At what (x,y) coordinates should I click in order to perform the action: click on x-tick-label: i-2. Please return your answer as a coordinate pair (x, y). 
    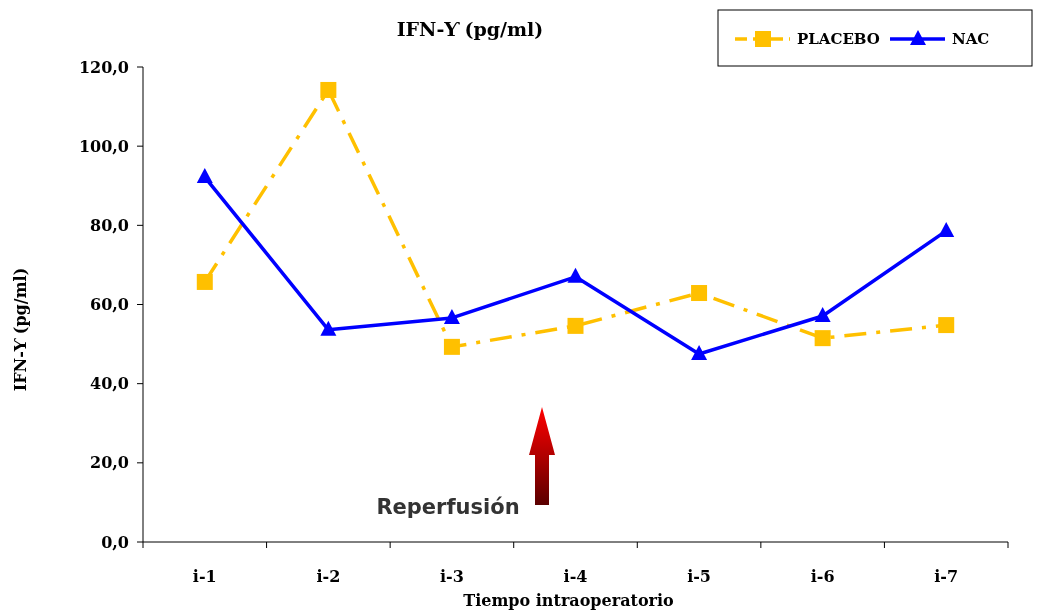
    Looking at the image, I should click on (328, 576).